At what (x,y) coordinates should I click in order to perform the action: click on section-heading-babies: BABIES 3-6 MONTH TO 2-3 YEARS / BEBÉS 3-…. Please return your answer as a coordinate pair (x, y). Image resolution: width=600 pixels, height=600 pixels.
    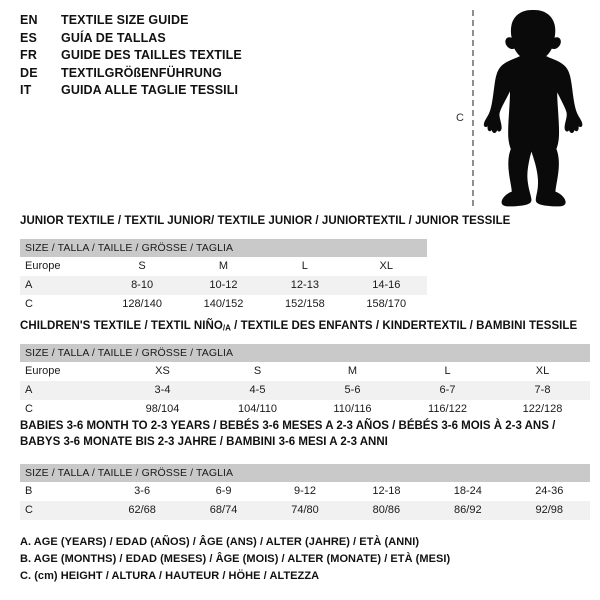
    Looking at the image, I should click on (287, 434).